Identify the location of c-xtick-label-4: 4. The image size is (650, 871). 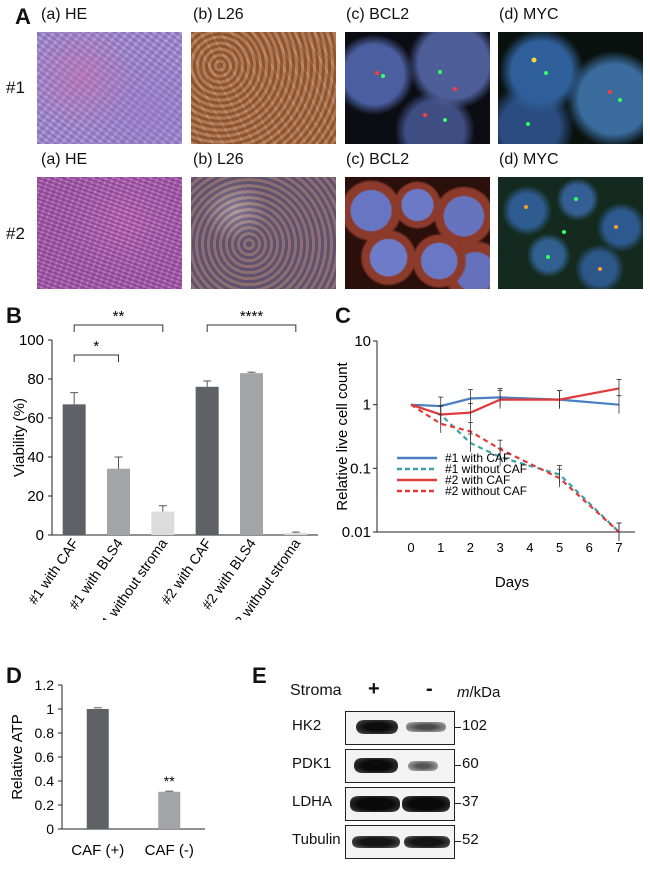
(529, 547).